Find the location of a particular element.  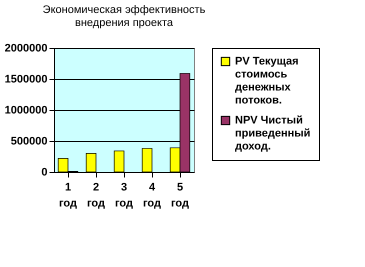

y-tick-label: 1000000 is located at coordinates (26, 110).